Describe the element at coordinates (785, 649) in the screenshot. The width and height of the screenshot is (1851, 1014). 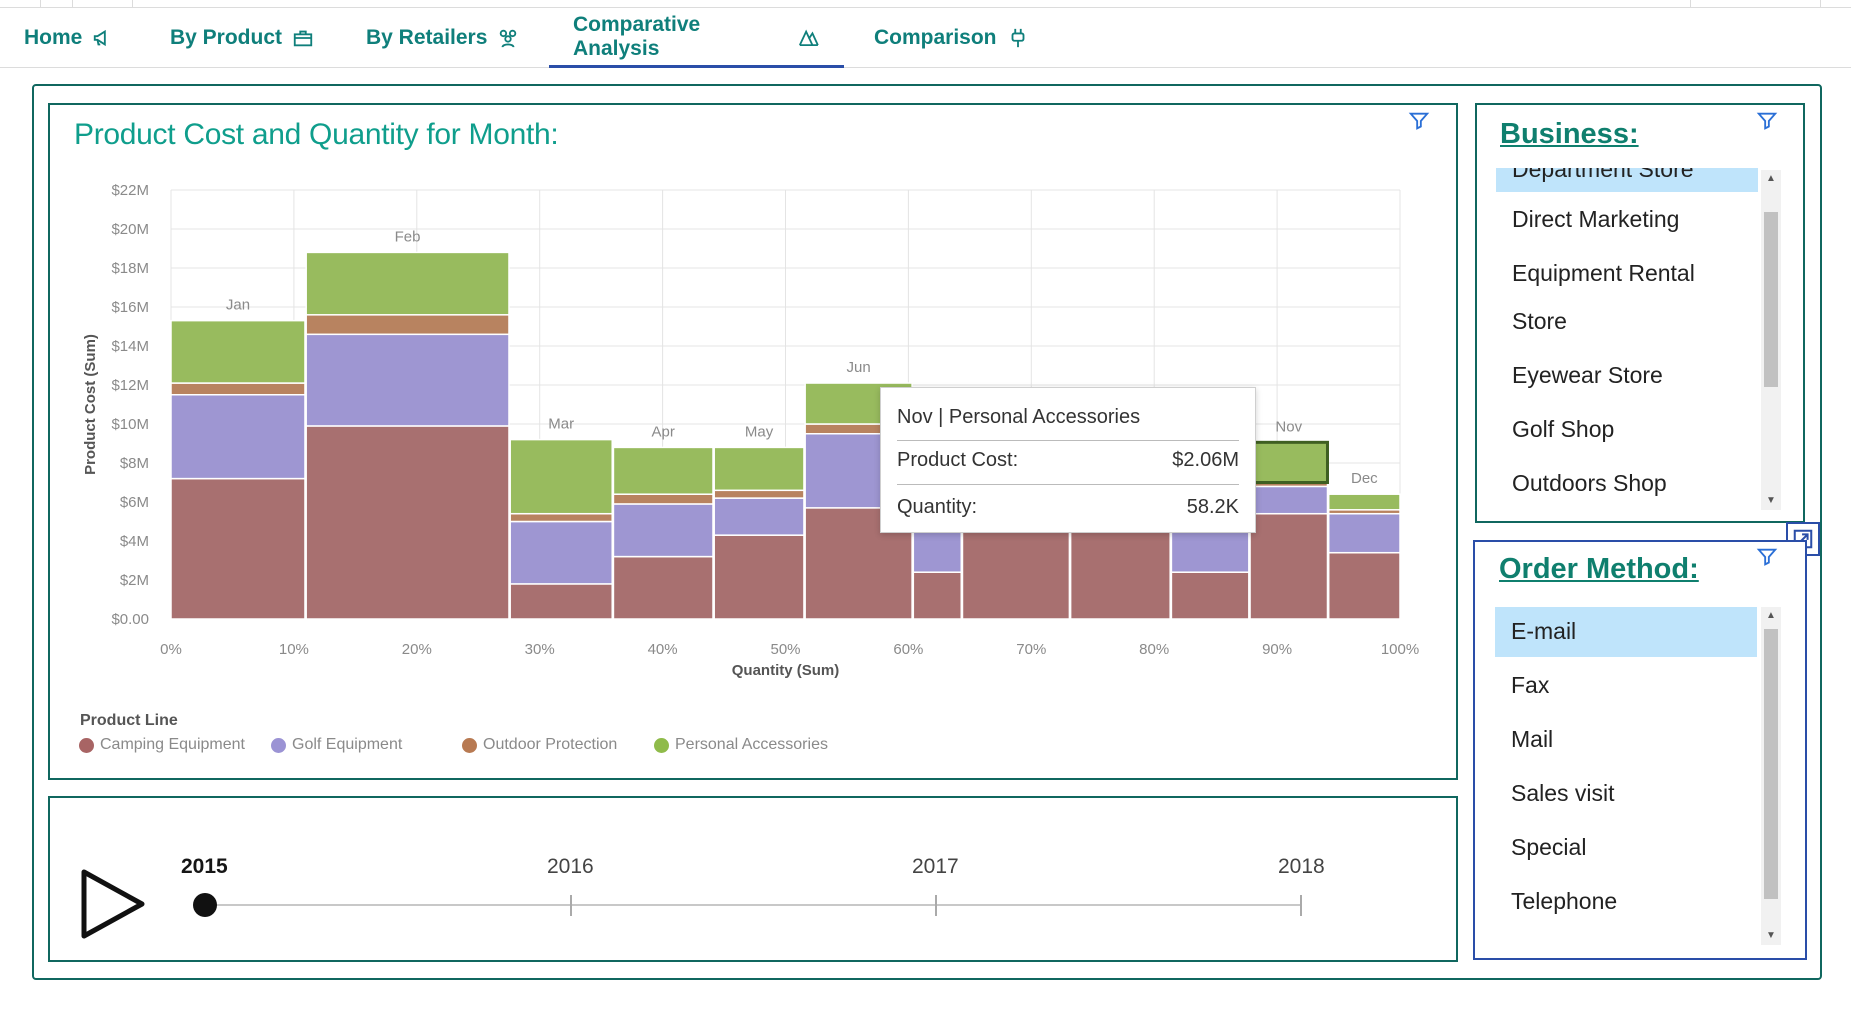
I see `x-tick-label: 50%` at that location.